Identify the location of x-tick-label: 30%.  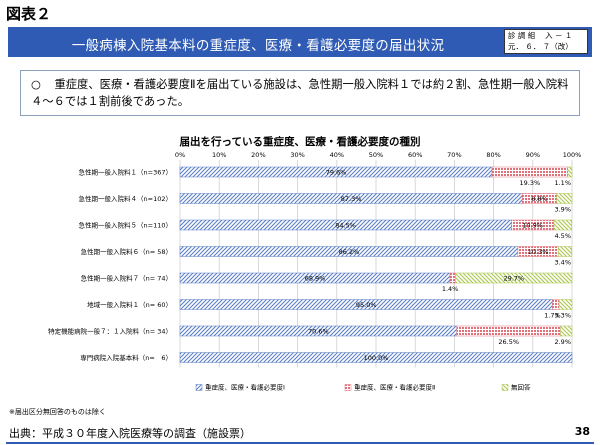
(297, 155).